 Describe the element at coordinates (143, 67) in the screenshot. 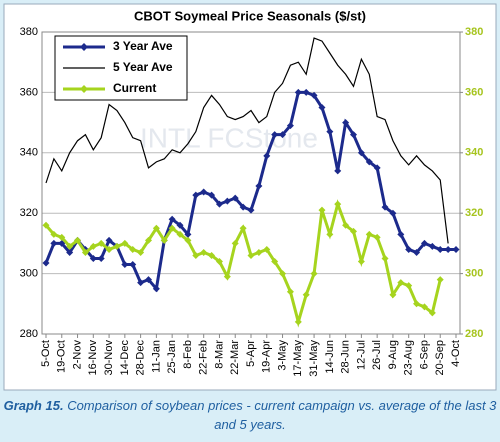

I see `legend-label: 5 Year Ave` at that location.